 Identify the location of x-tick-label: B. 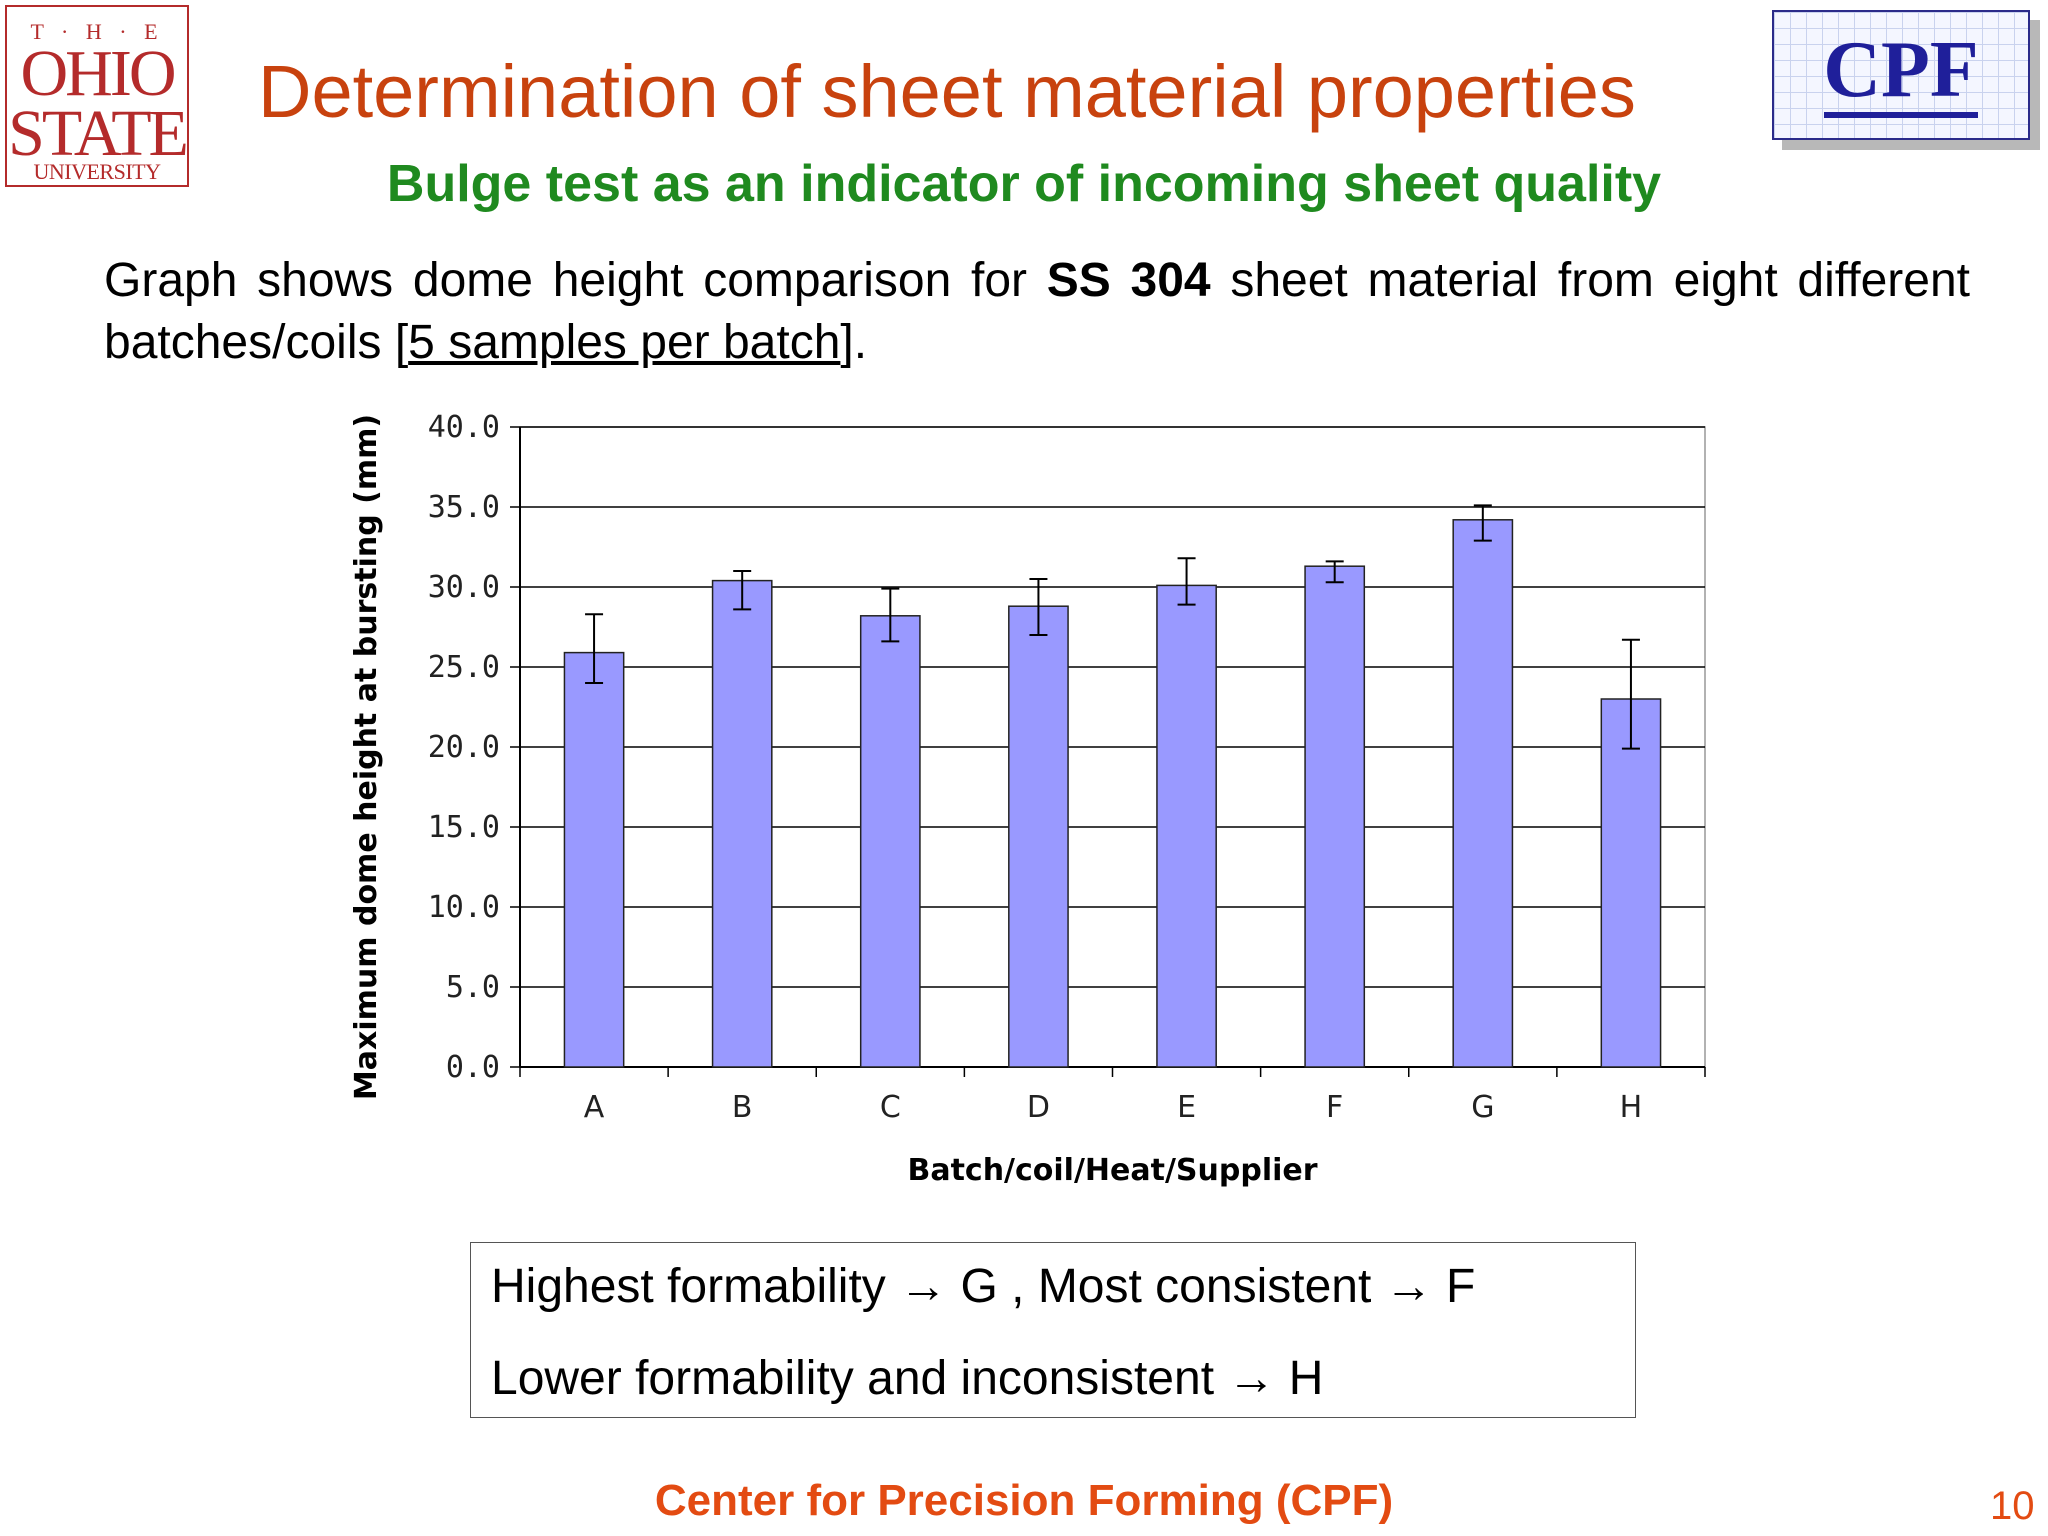
(742, 1107).